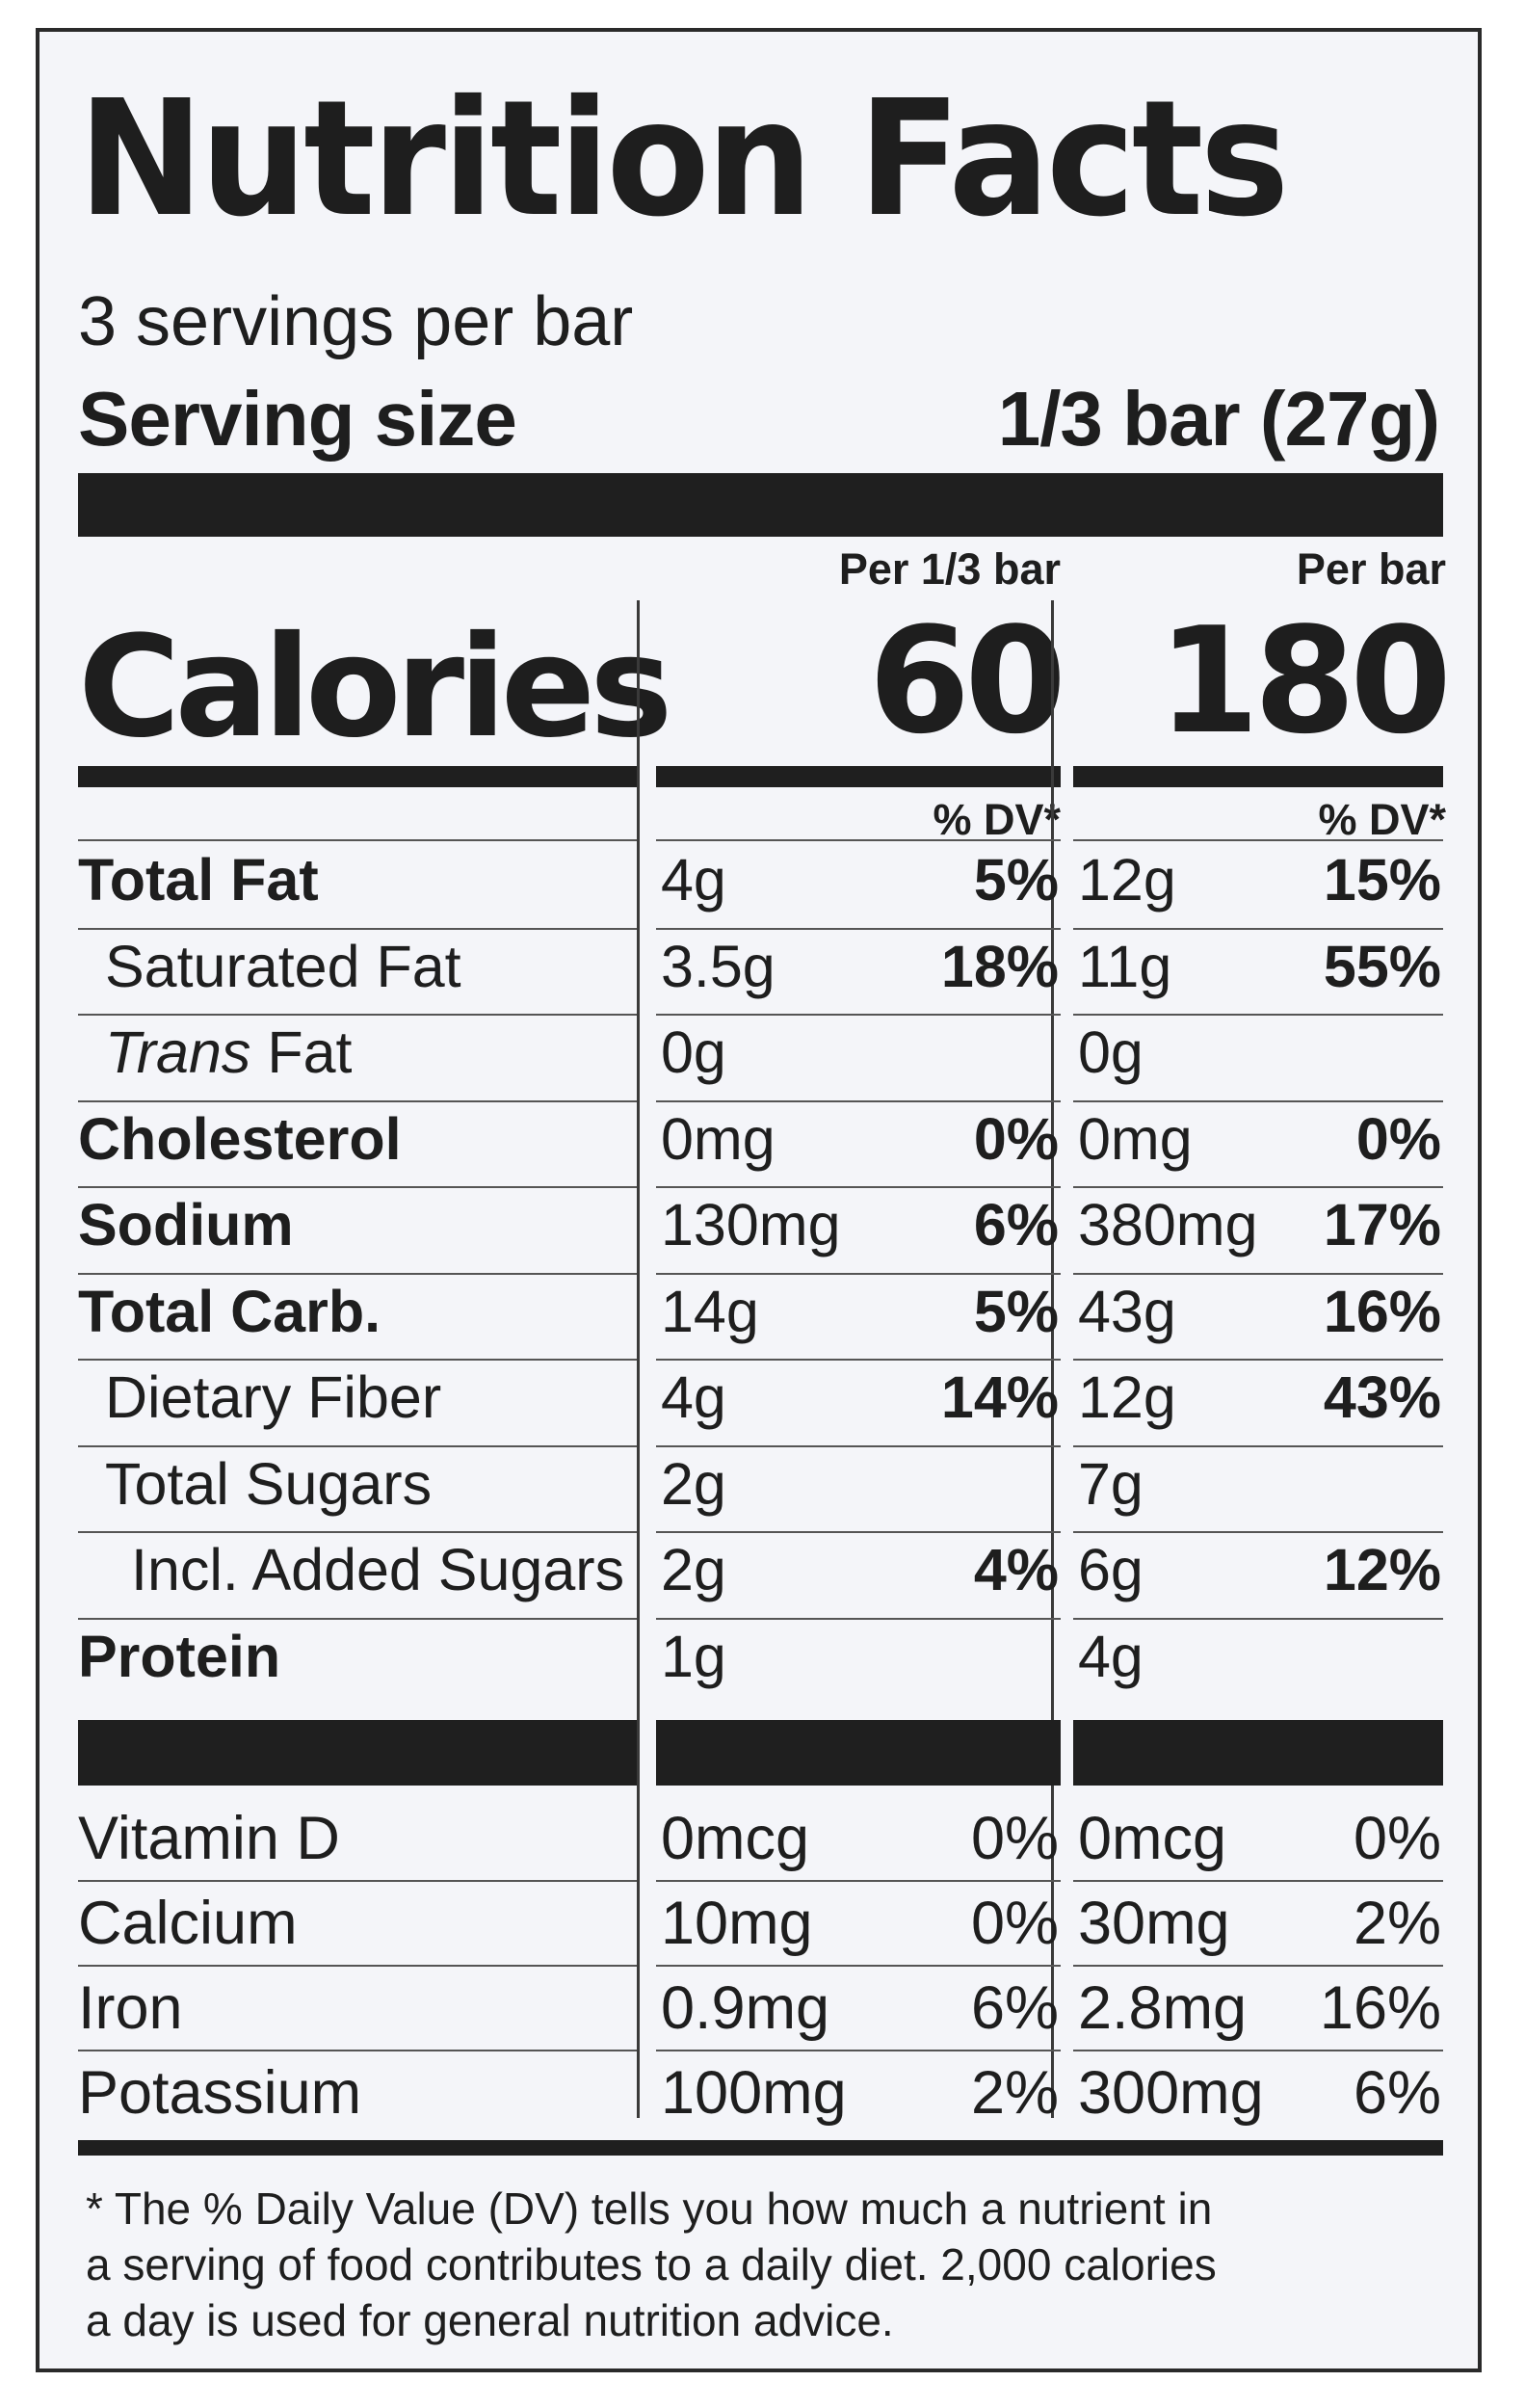 The width and height of the screenshot is (1525, 2408). I want to click on calories-per-bar: 180, so click(1304, 681).